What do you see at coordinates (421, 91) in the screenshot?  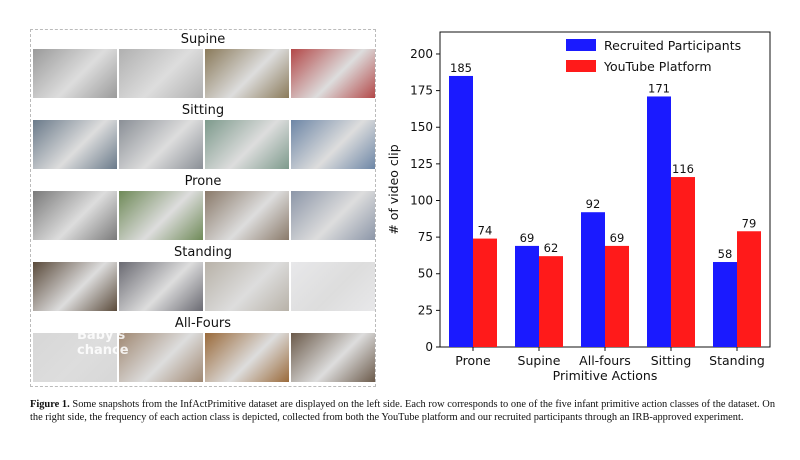 I see `y-tick-label: 175` at bounding box center [421, 91].